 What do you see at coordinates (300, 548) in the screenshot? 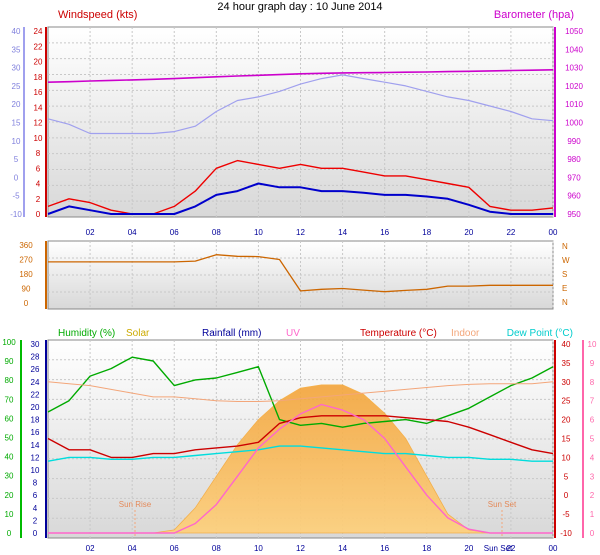
I see `x-tick-label-lower: 12` at bounding box center [300, 548].